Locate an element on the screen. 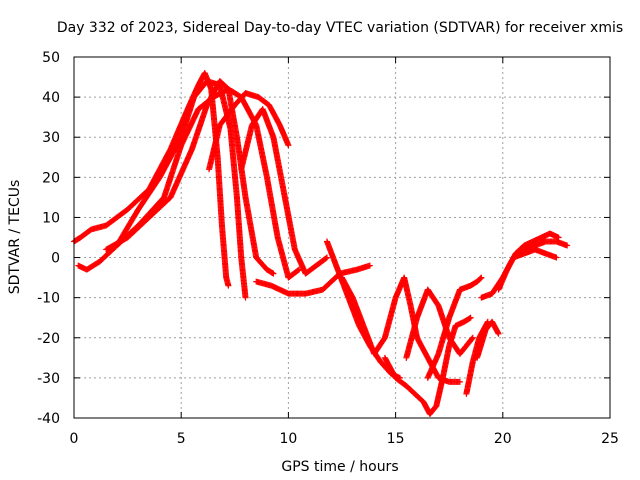 This screenshot has height=480, width=640. series-sat-l is located at coordinates (454, 327).